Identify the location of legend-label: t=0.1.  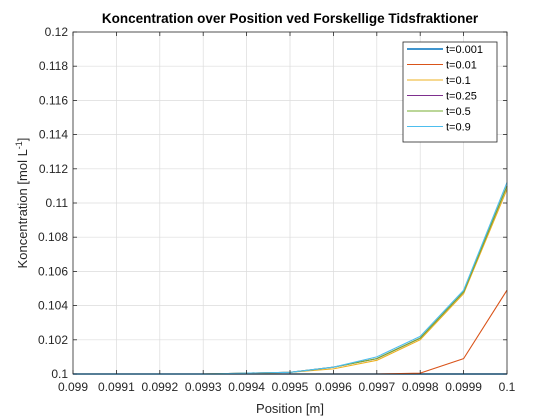
(458, 81).